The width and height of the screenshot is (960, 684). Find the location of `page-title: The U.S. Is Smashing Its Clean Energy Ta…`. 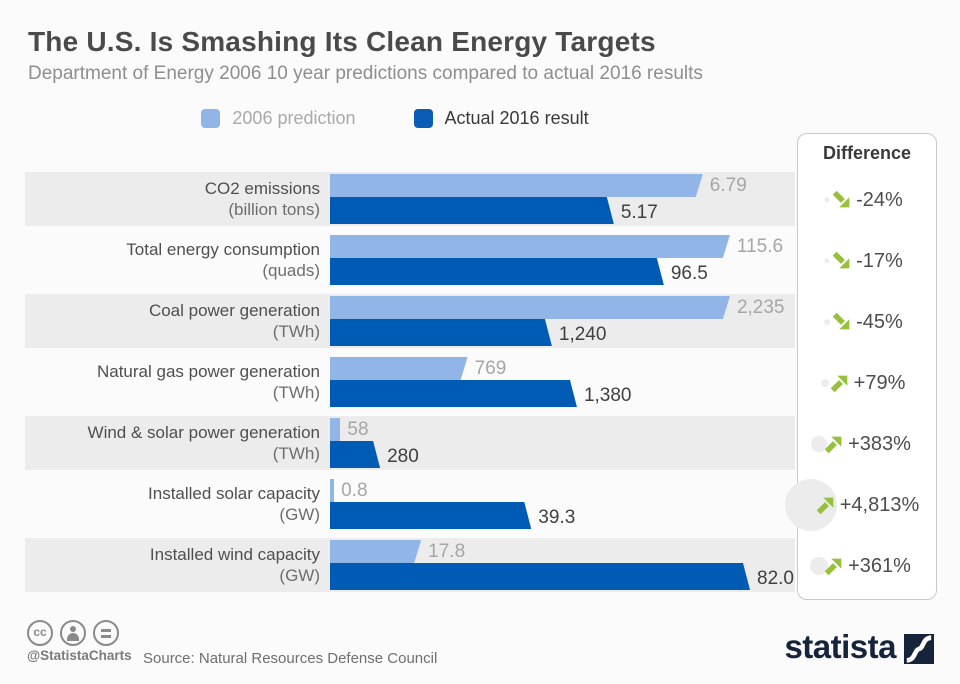

page-title: The U.S. Is Smashing Its Clean Energy Ta… is located at coordinates (342, 41).